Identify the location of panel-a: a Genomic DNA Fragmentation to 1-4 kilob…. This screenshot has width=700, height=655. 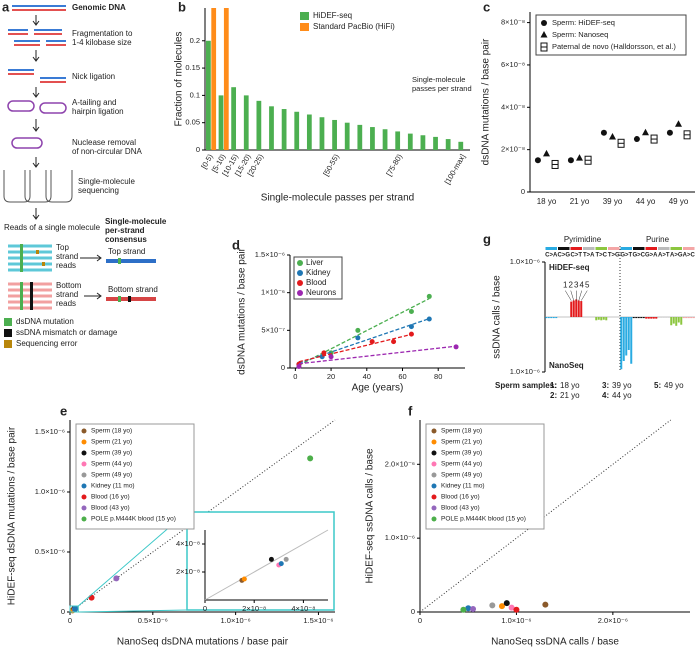
(84, 155).